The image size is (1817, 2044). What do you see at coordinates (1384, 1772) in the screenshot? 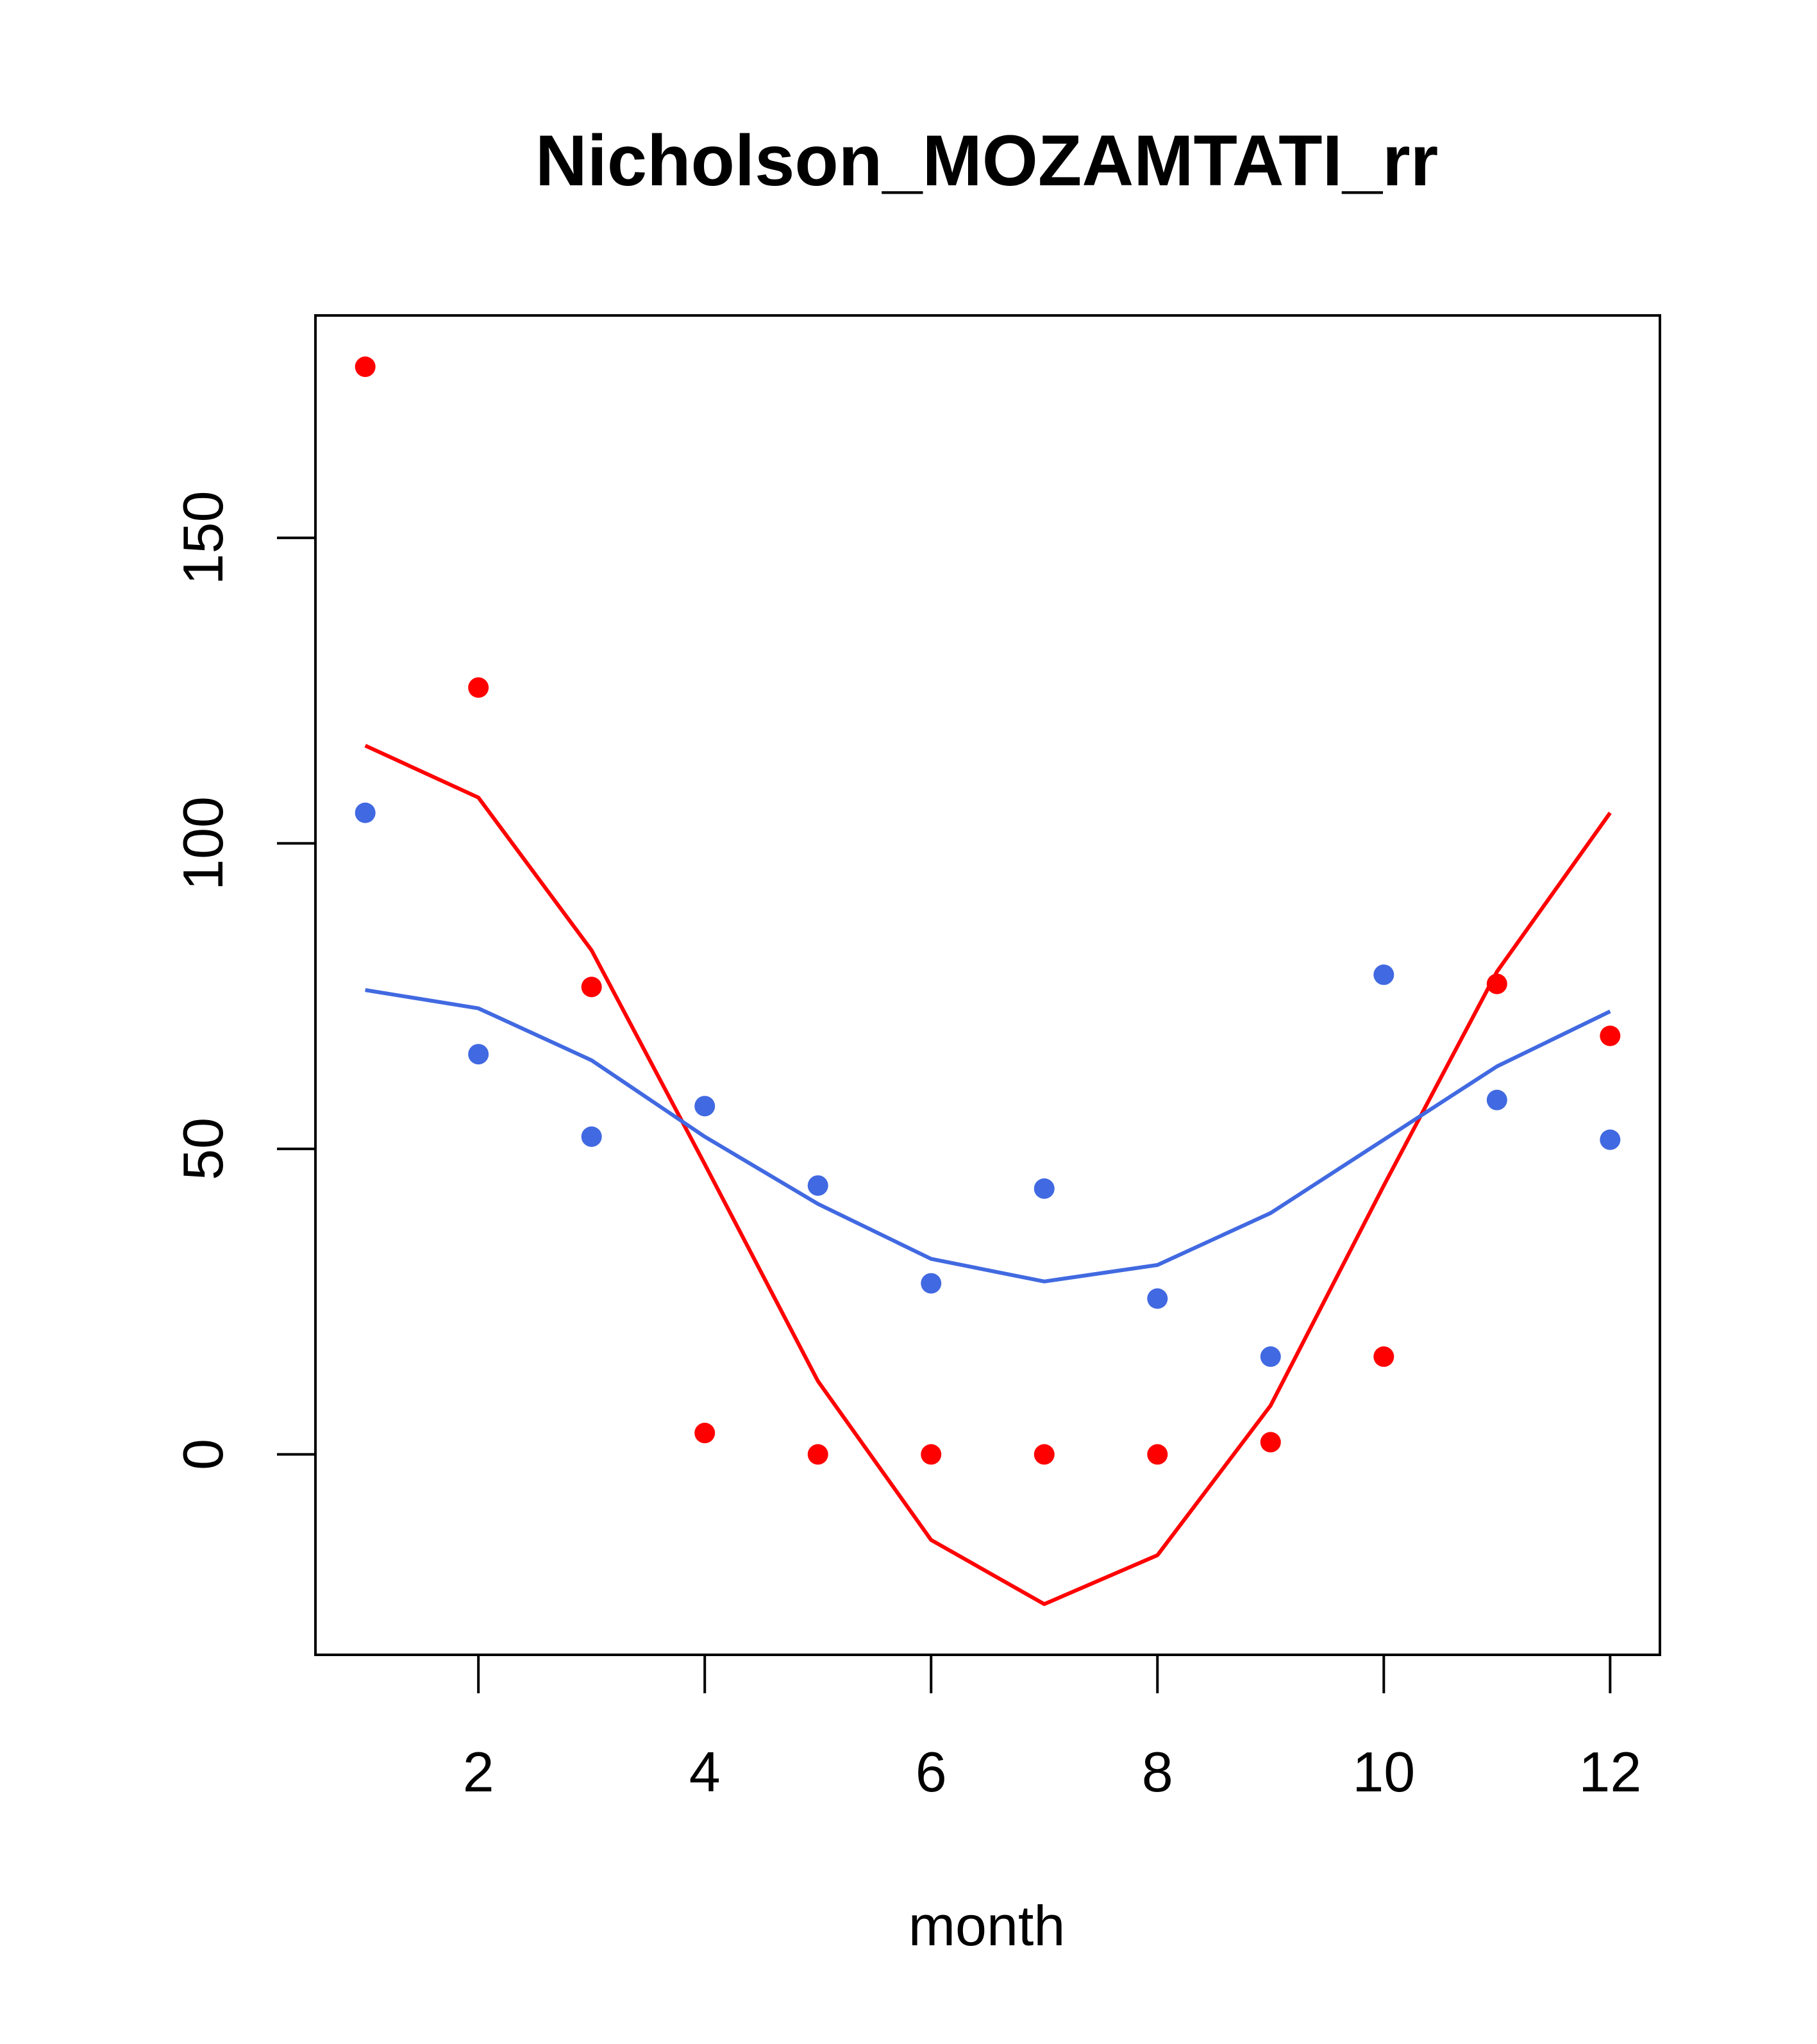
I see `x-tick-label: 10` at bounding box center [1384, 1772].